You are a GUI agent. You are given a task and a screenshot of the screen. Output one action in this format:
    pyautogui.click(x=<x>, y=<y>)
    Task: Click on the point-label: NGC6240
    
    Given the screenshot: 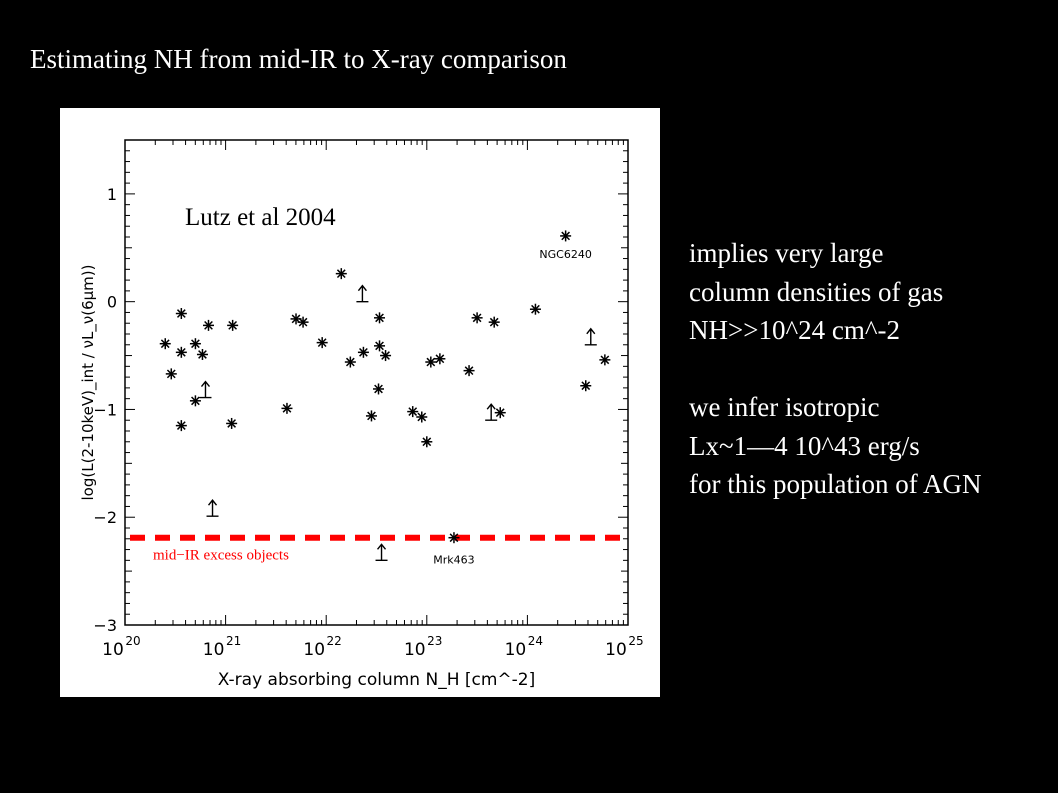 What is the action you would take?
    pyautogui.click(x=565, y=254)
    